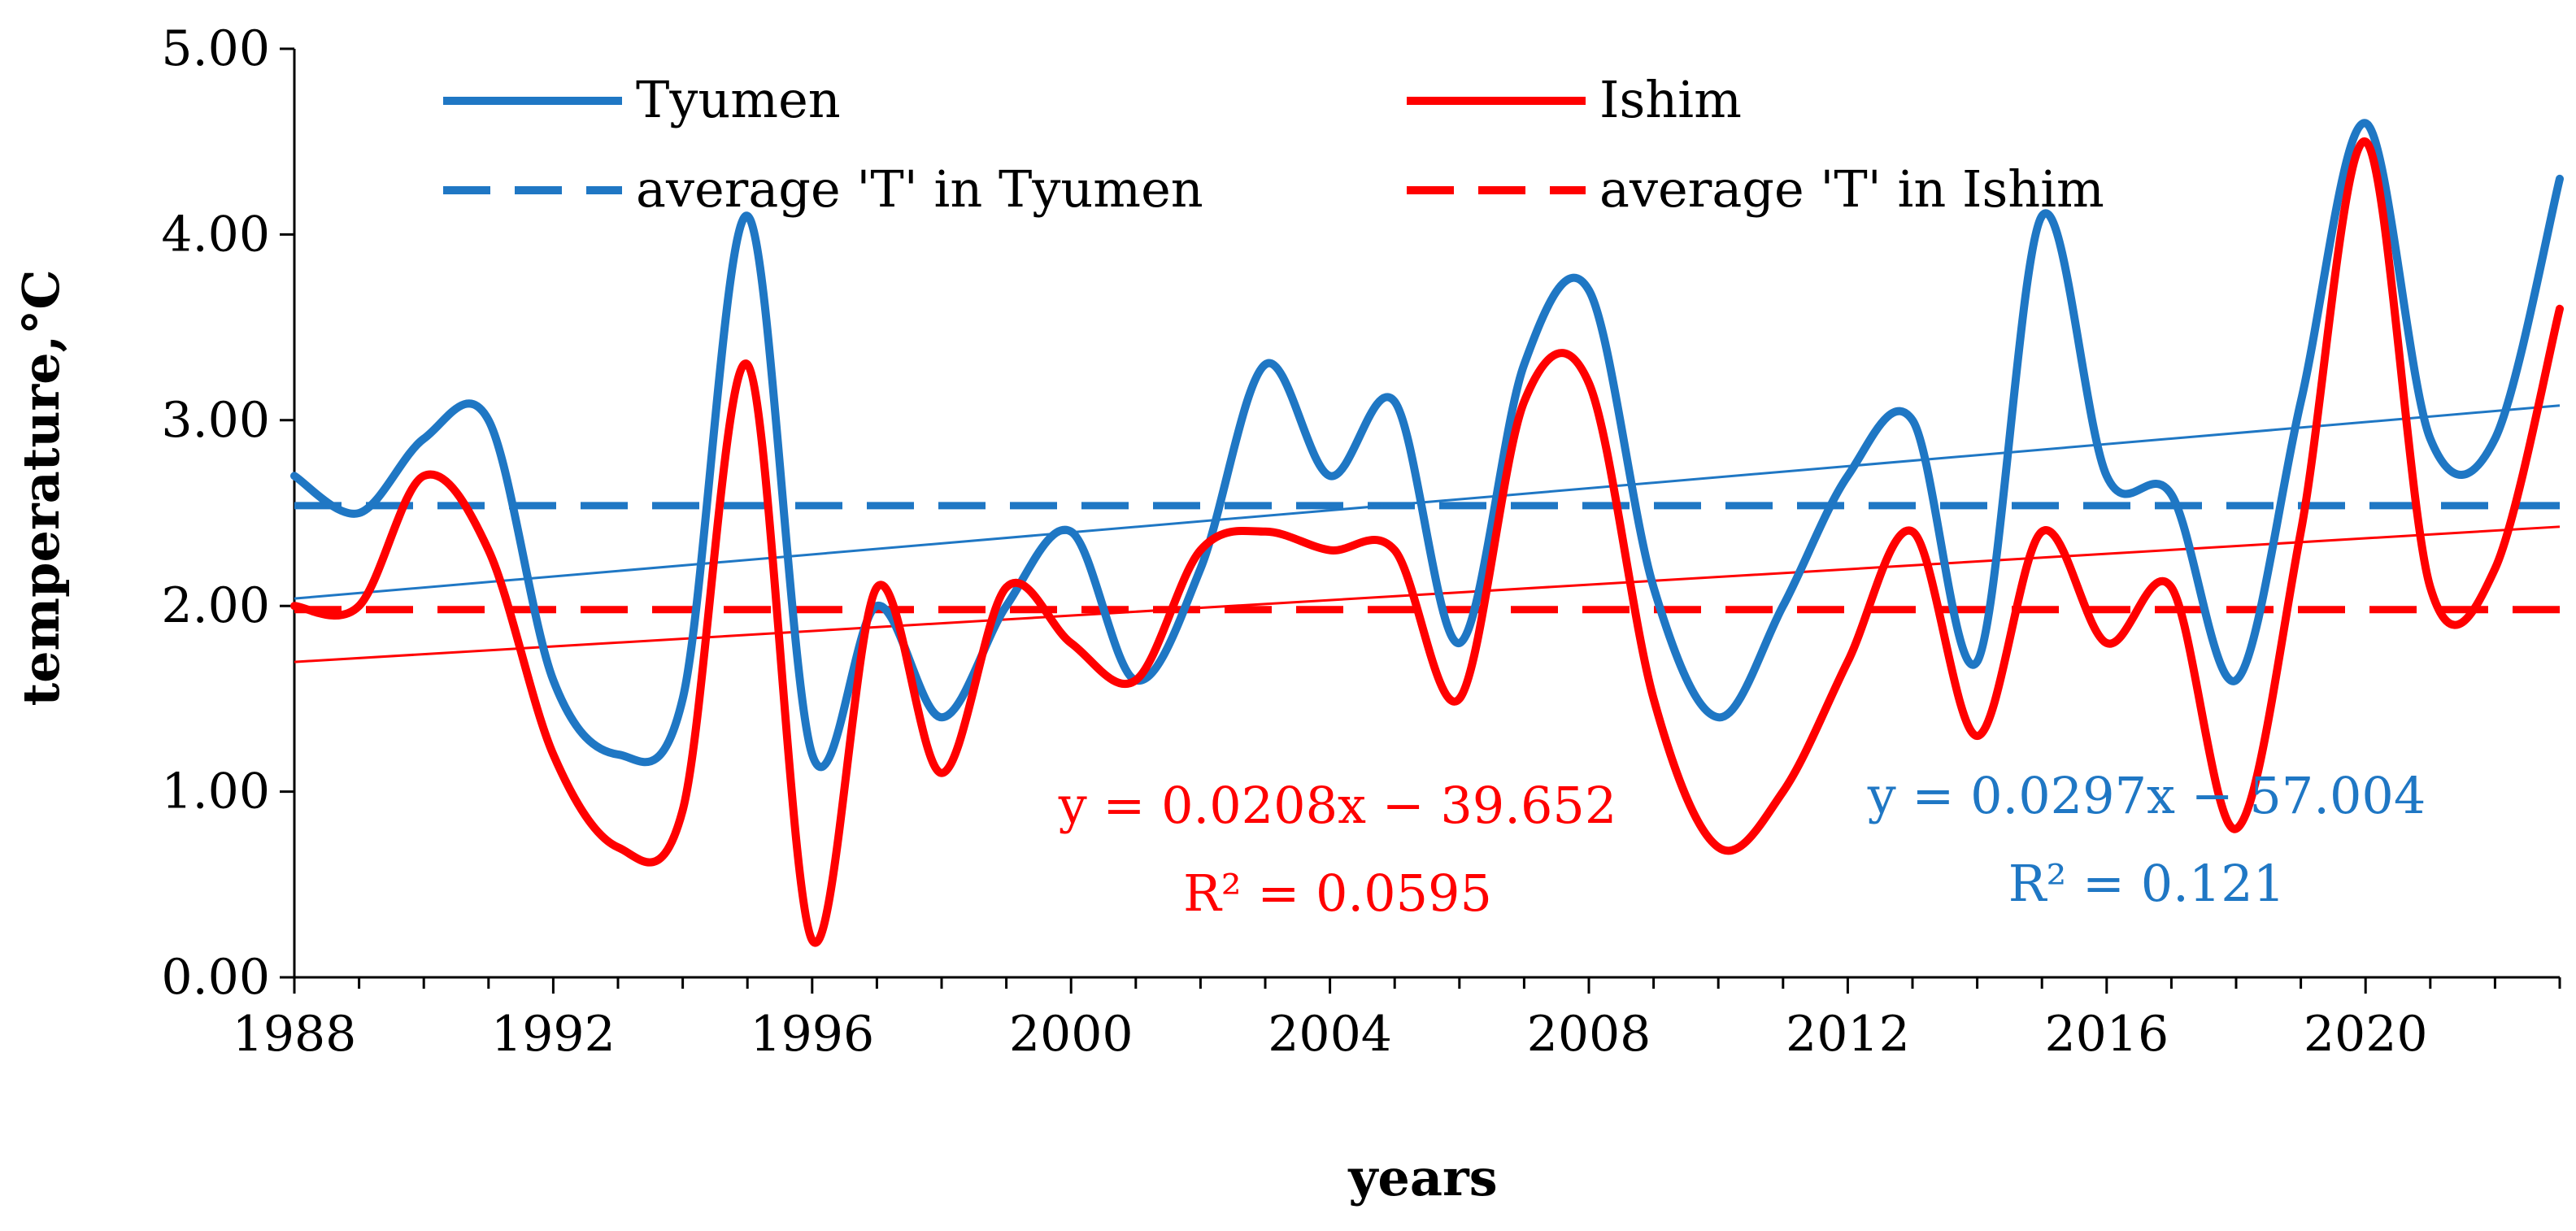  What do you see at coordinates (2107, 1034) in the screenshot?
I see `x-tick-label: 2016` at bounding box center [2107, 1034].